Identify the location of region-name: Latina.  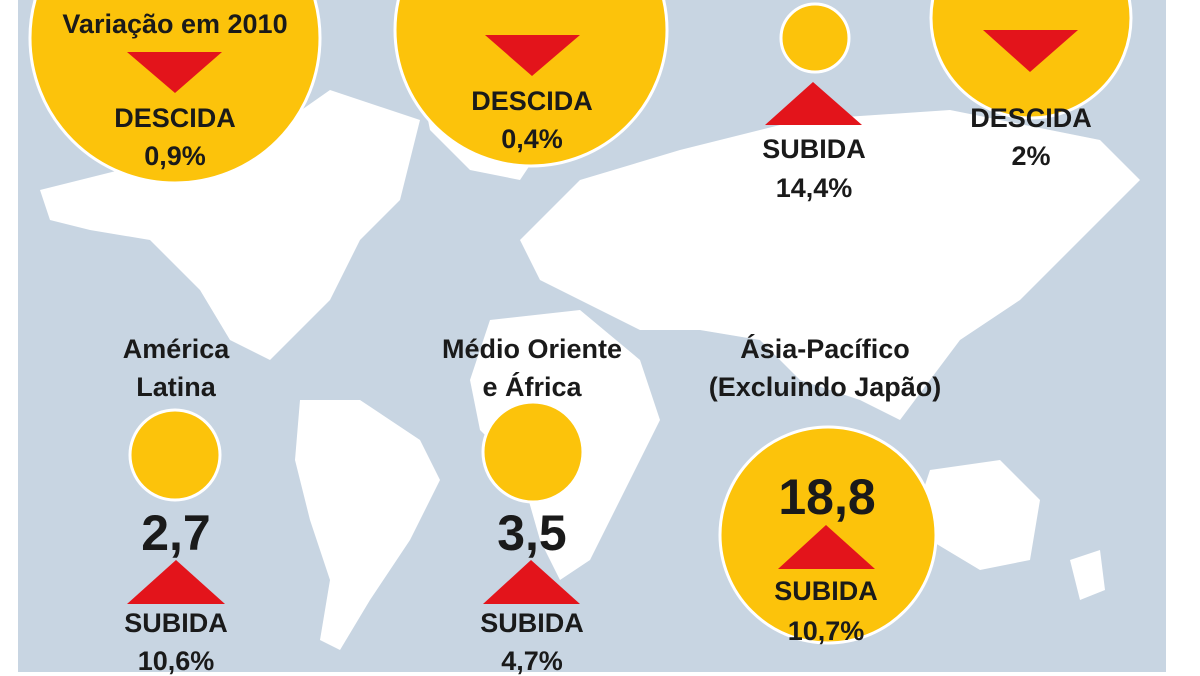
(176, 387).